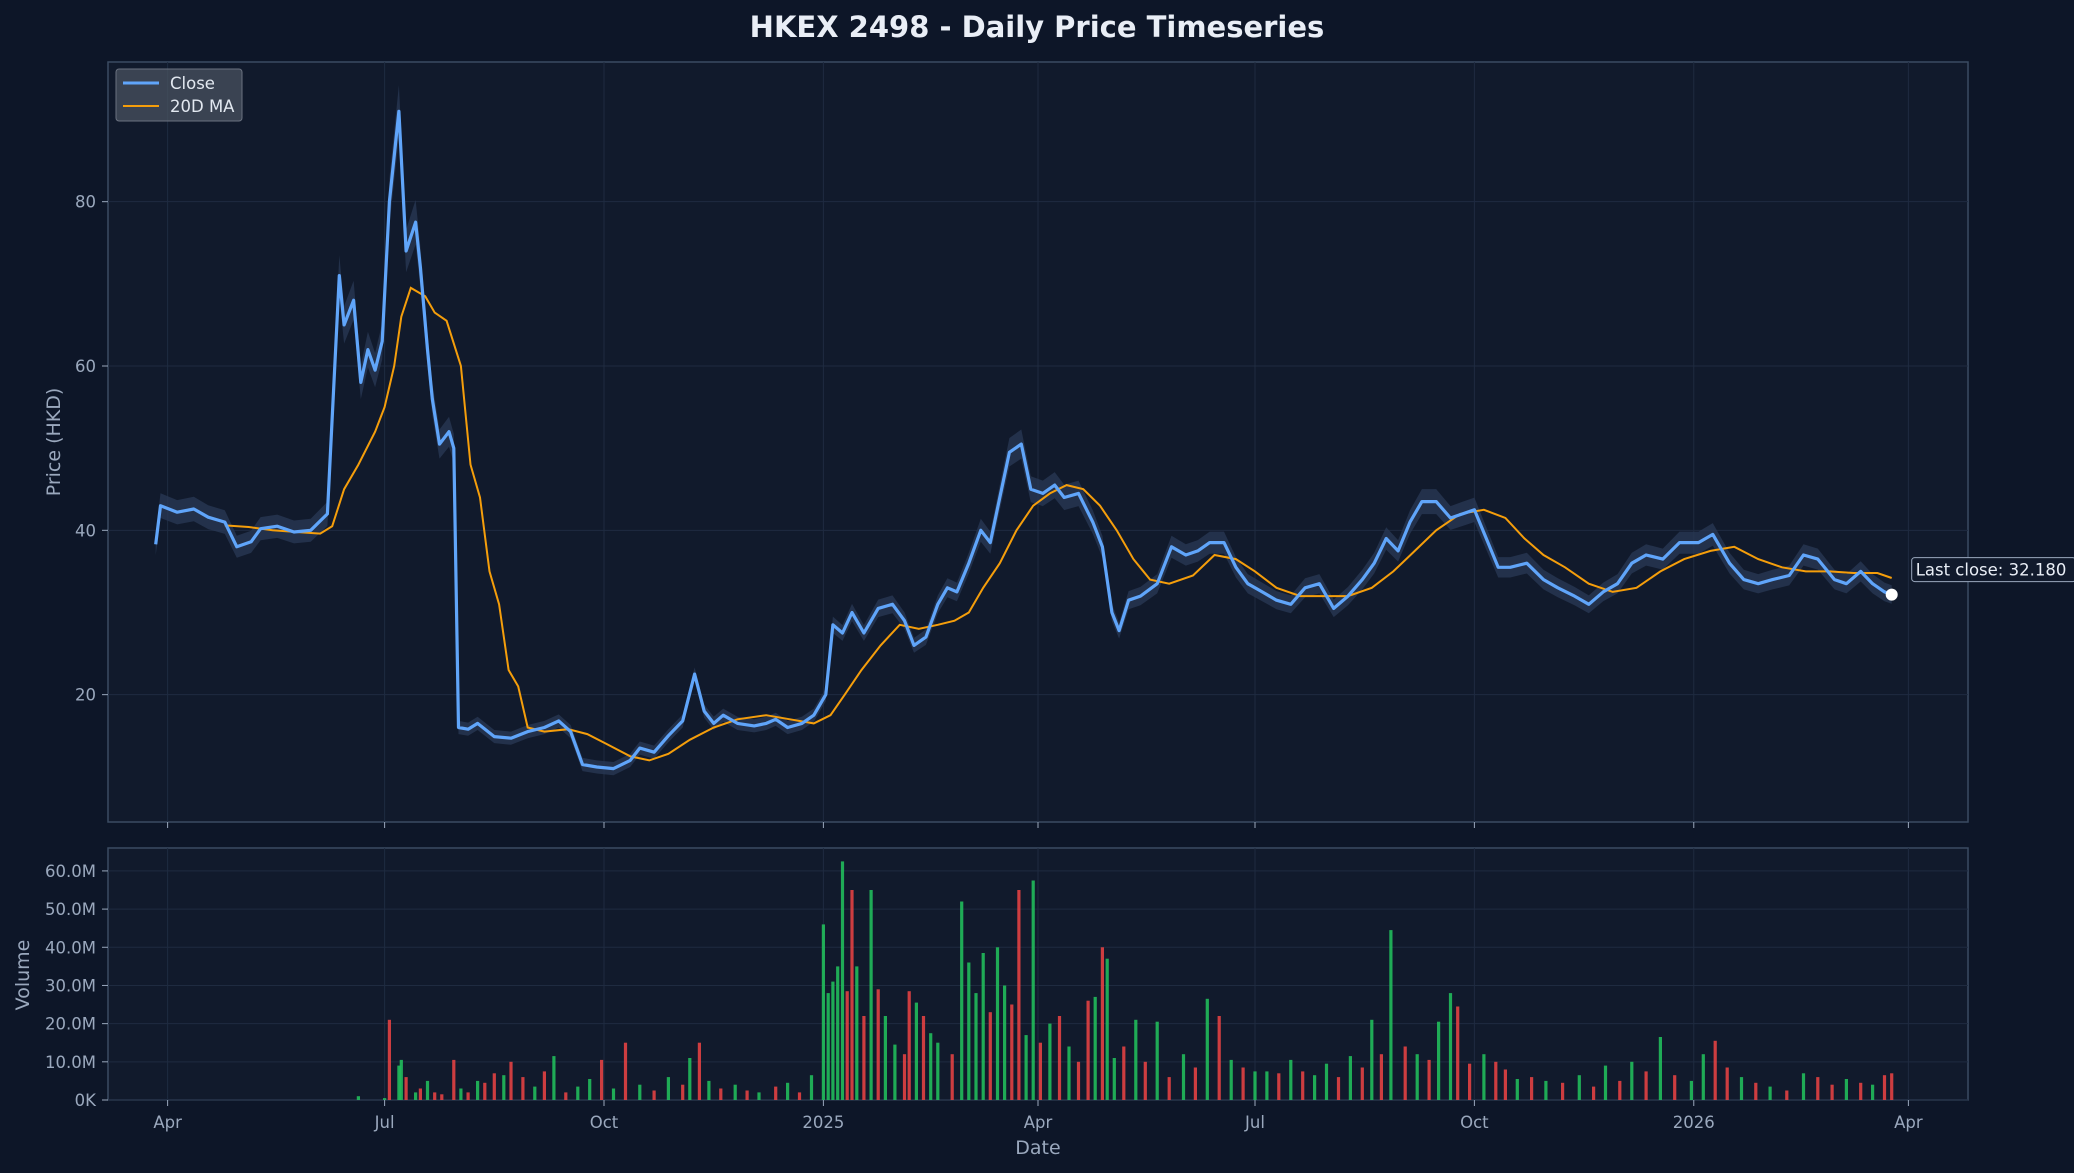  I want to click on x-tick-label: 2025, so click(823, 1122).